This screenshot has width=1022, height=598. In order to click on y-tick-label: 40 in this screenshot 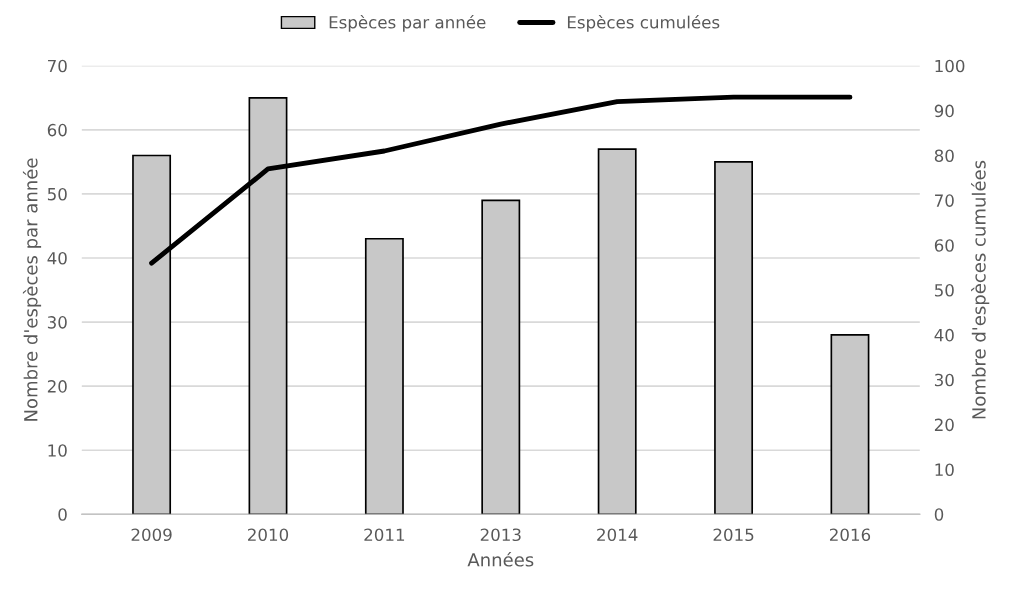, I will do `click(57, 258)`.